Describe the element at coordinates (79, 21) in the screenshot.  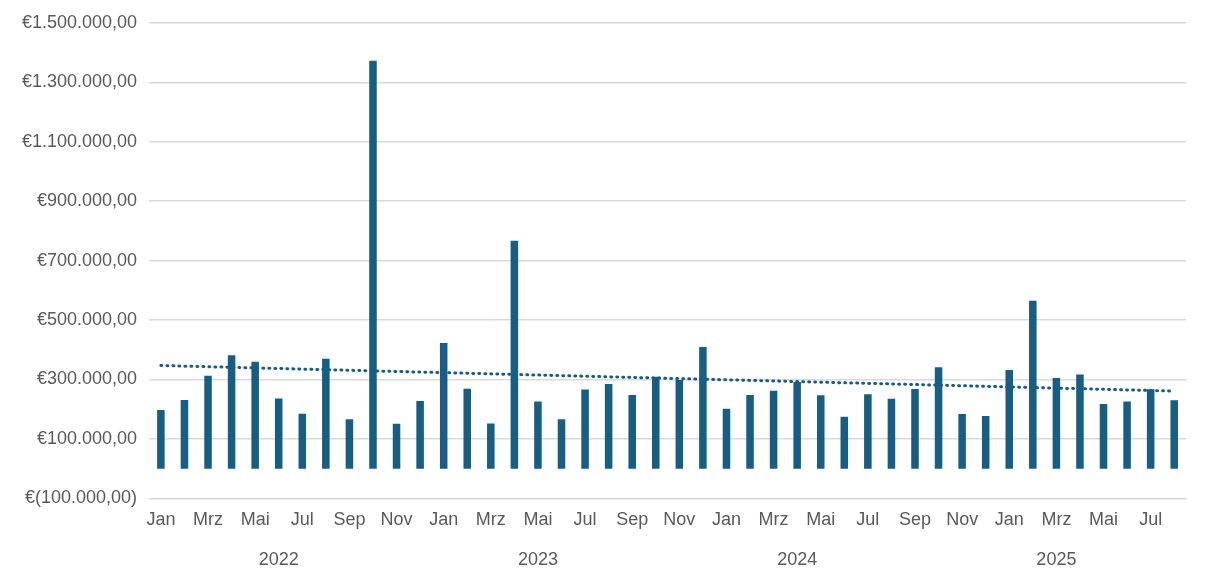
I see `y-tick-label: €1.500.000,00` at that location.